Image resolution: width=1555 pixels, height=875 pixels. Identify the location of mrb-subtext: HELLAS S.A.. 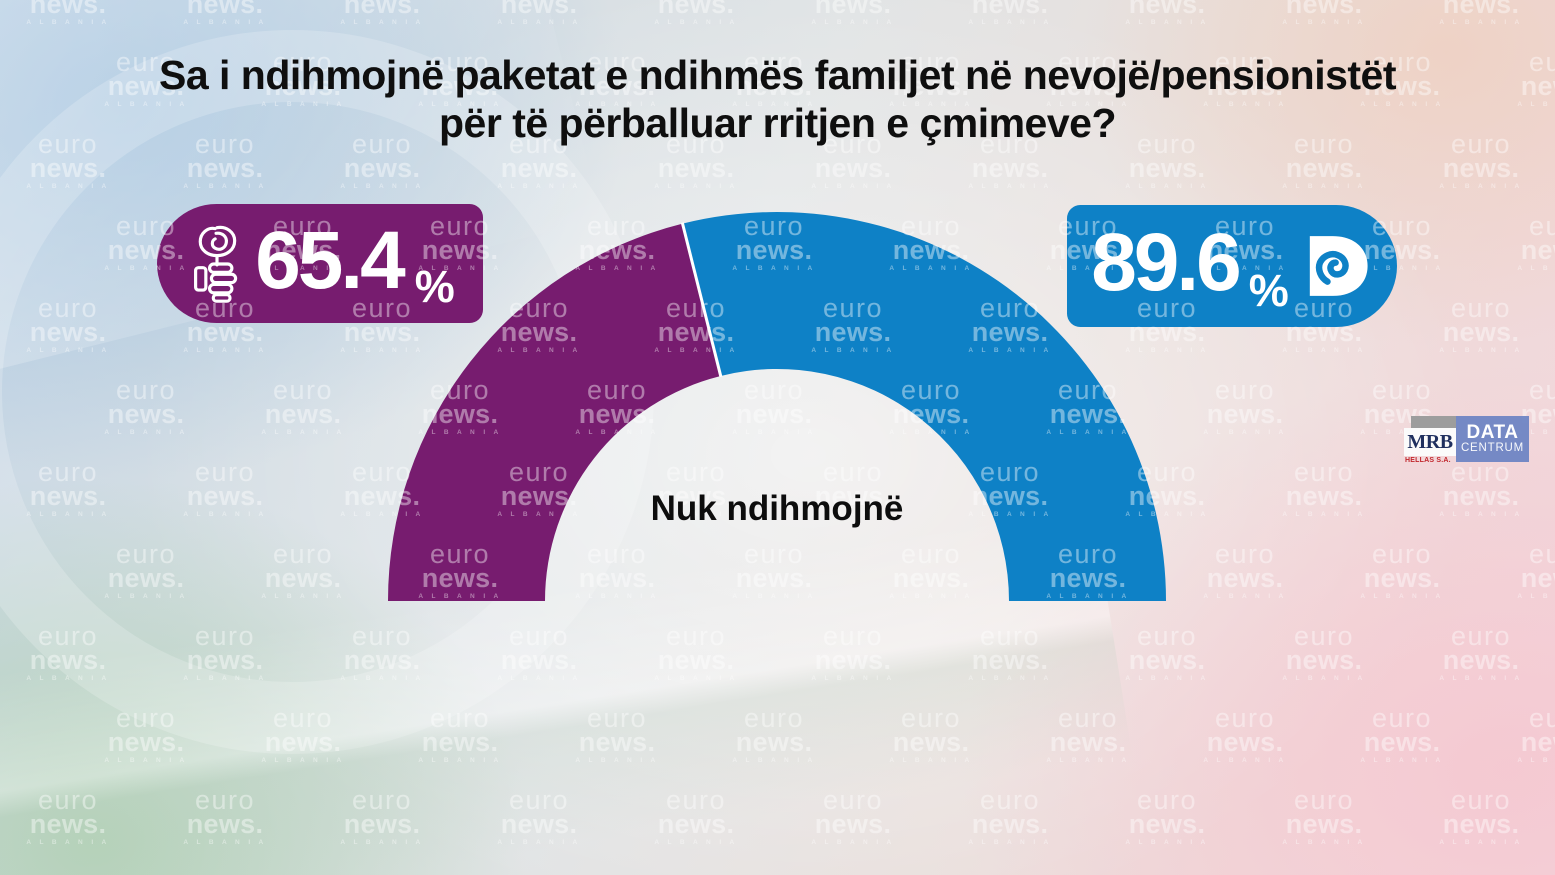
(1428, 460).